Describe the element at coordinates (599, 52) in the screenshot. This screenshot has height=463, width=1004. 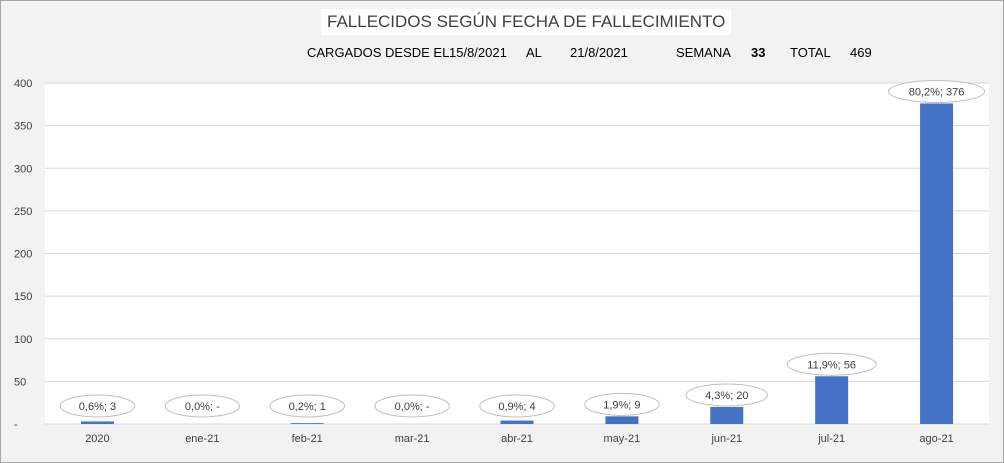
I see `date-to: 21/8/2021` at that location.